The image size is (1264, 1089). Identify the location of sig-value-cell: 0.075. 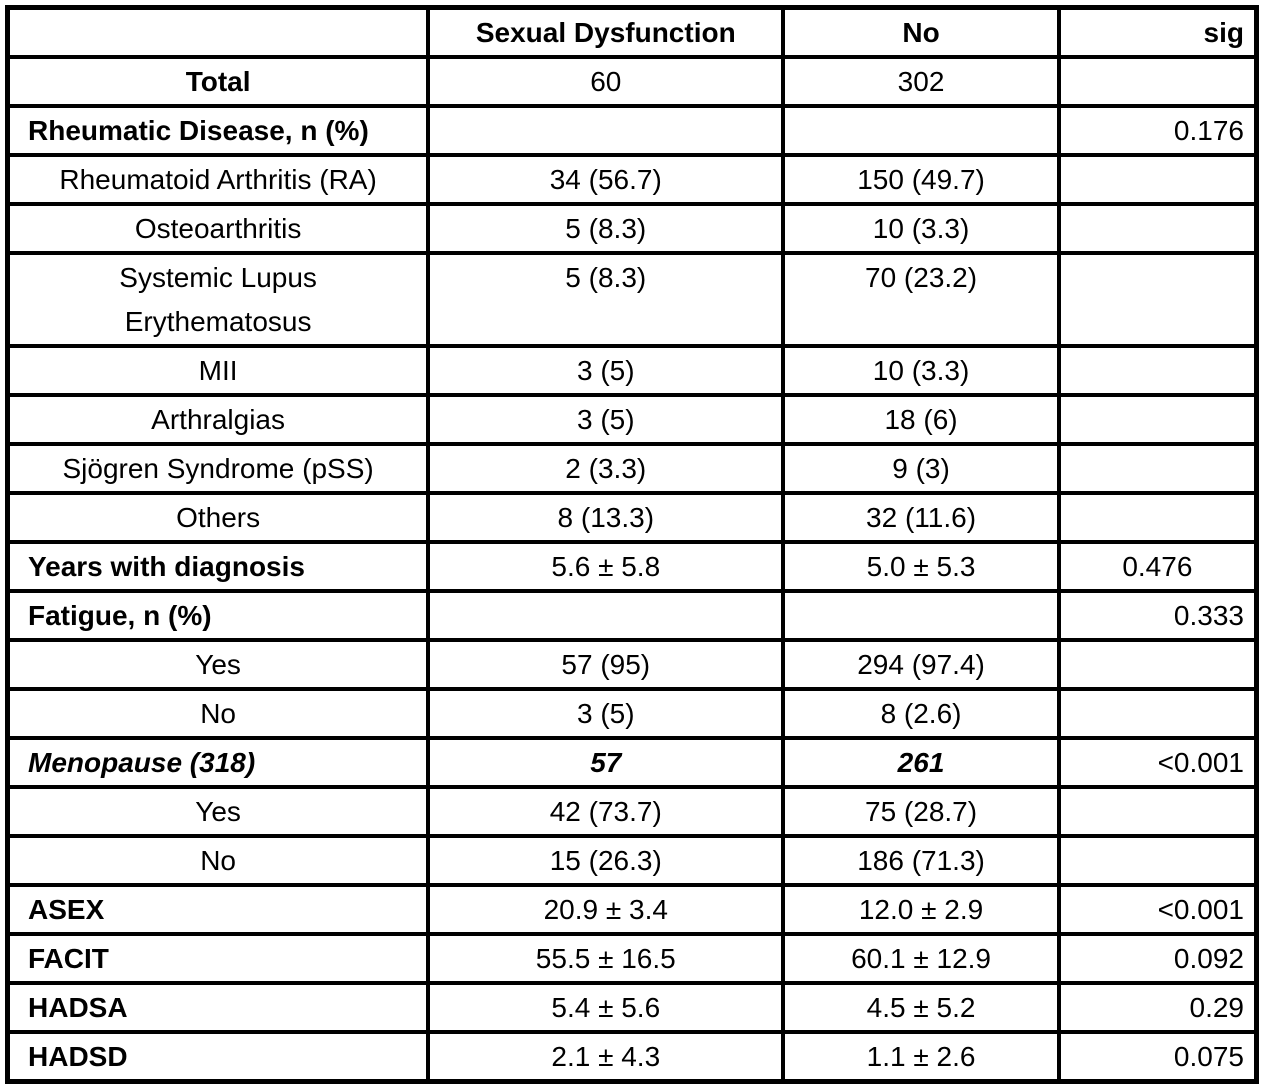
(1157, 1057).